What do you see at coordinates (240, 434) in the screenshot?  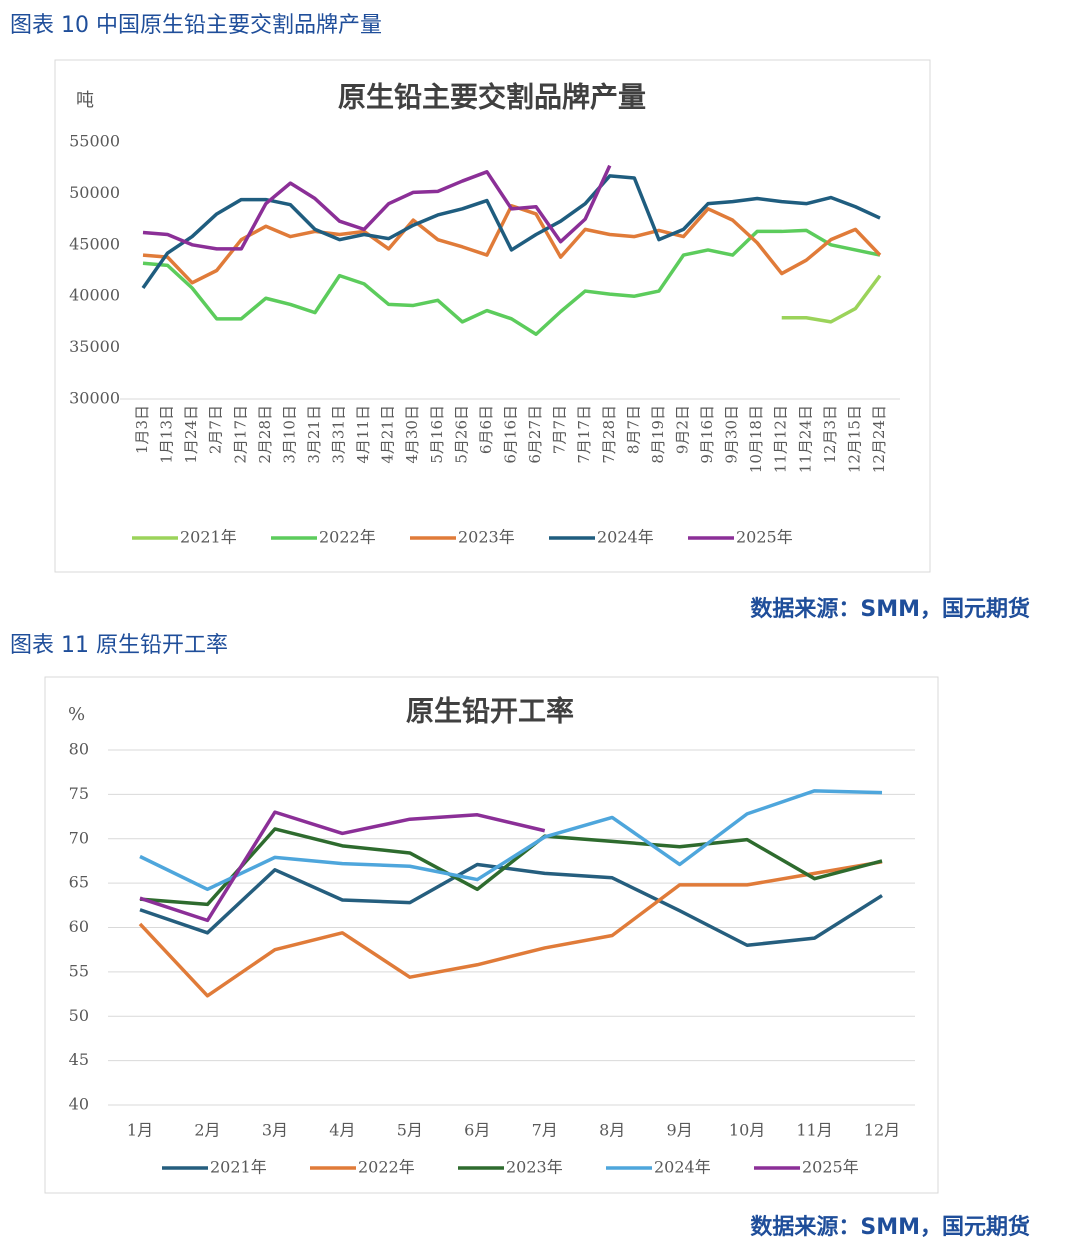 I see `x-tick-label: 2月17日` at bounding box center [240, 434].